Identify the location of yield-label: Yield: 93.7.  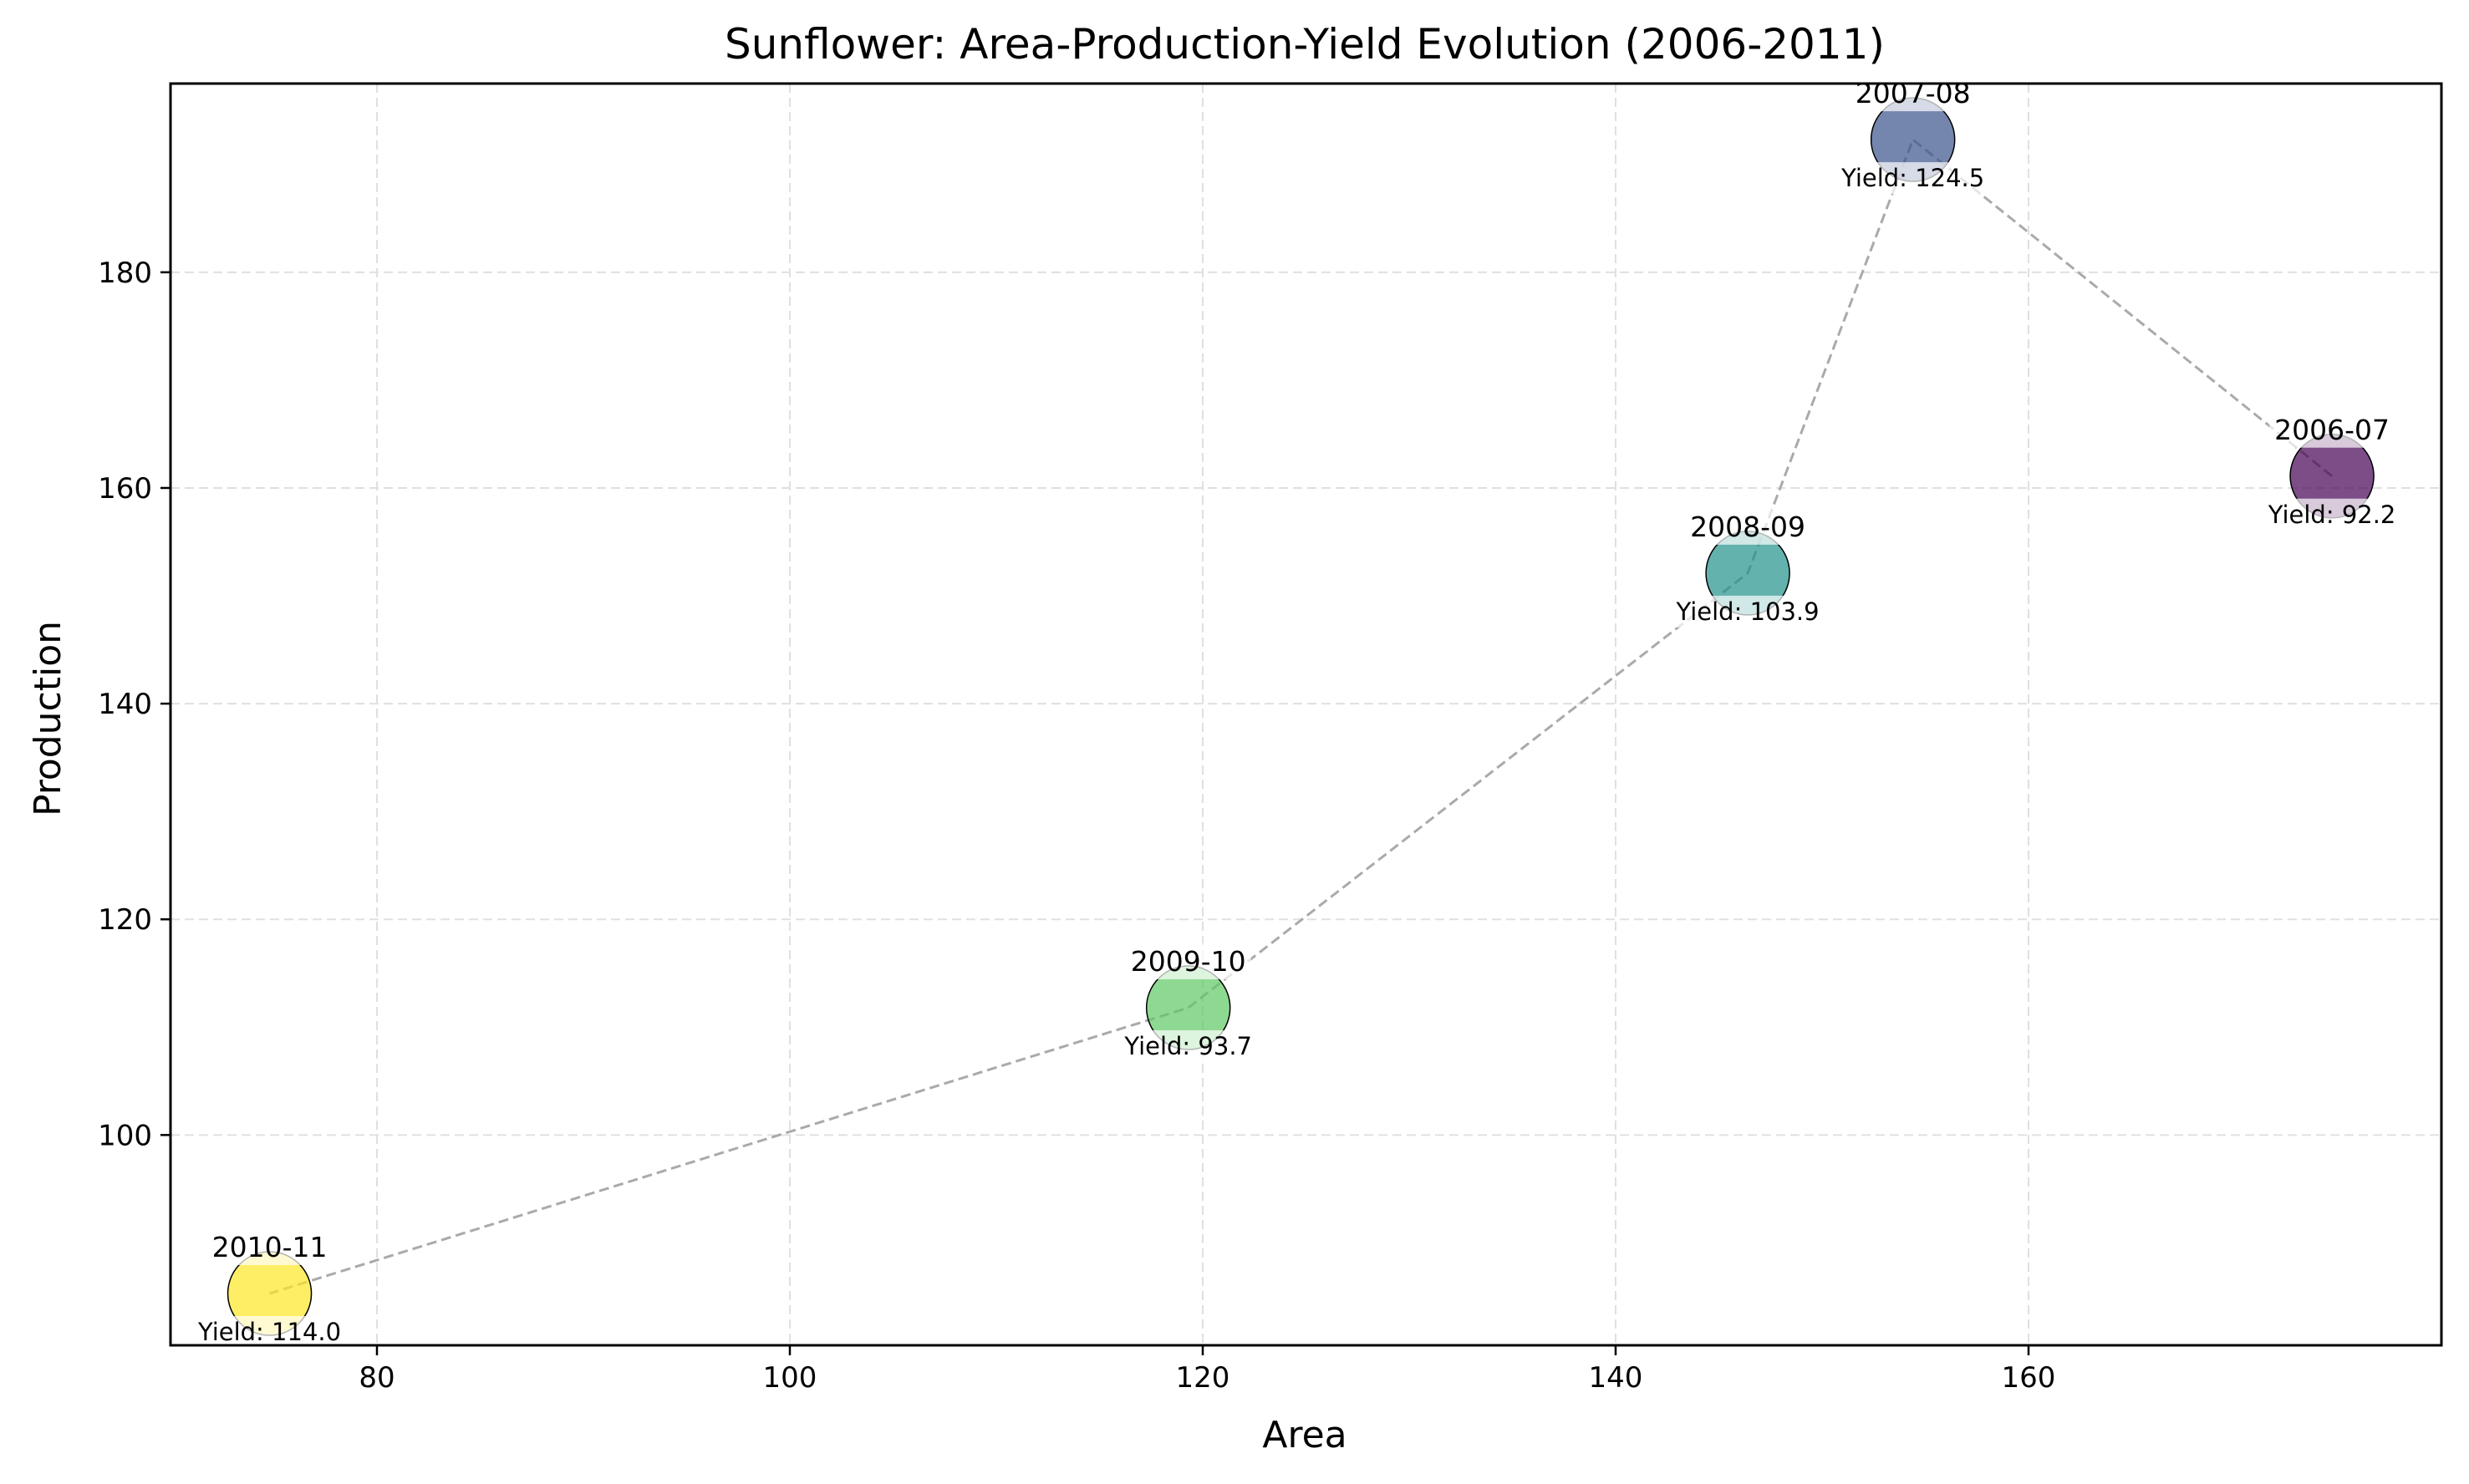
(1187, 1046).